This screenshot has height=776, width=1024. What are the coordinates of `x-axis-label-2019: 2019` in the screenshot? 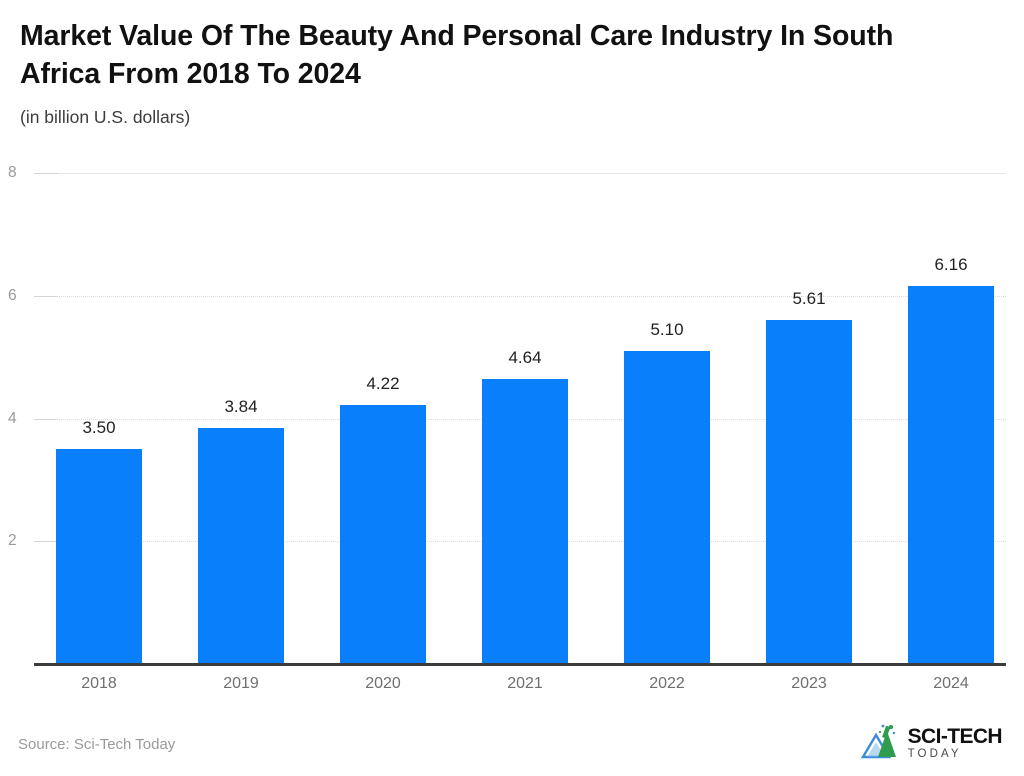 It's located at (241, 683).